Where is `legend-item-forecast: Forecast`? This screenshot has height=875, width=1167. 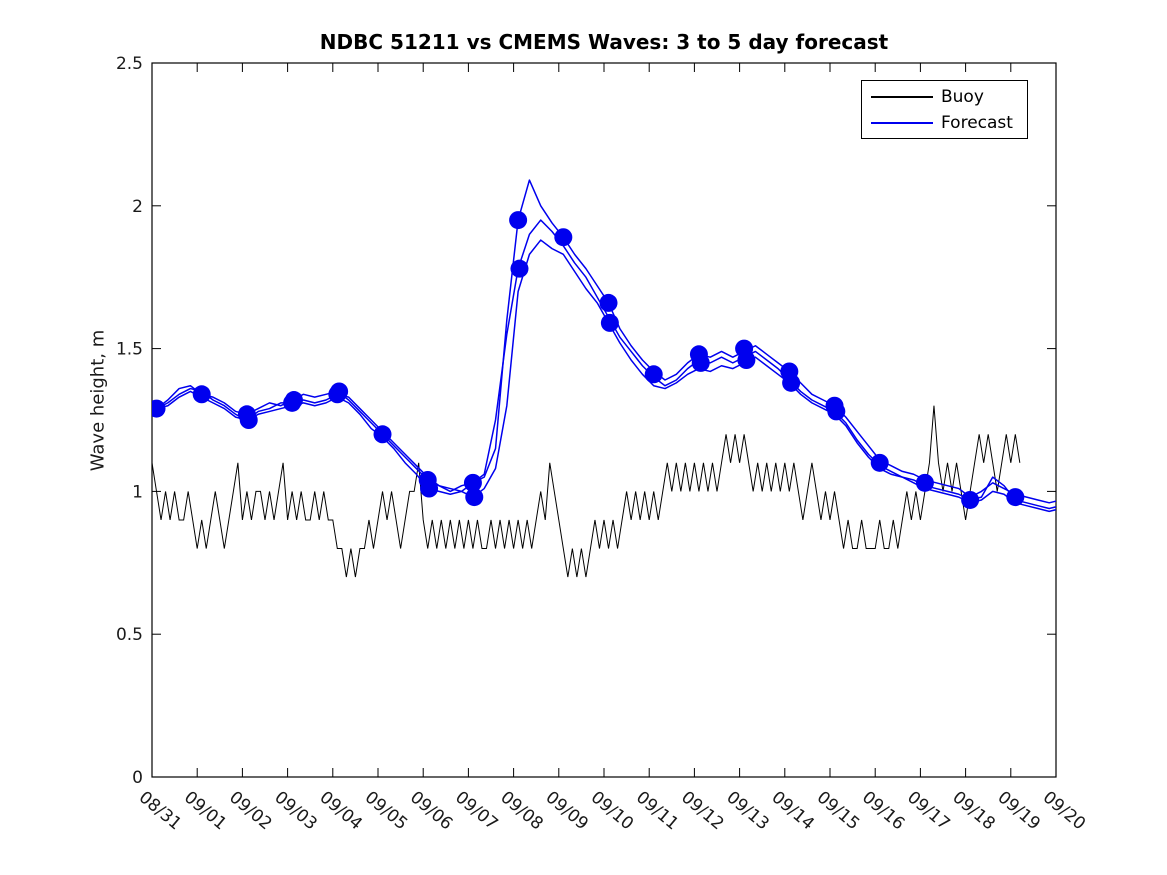
legend-item-forecast: Forecast is located at coordinates (944, 123).